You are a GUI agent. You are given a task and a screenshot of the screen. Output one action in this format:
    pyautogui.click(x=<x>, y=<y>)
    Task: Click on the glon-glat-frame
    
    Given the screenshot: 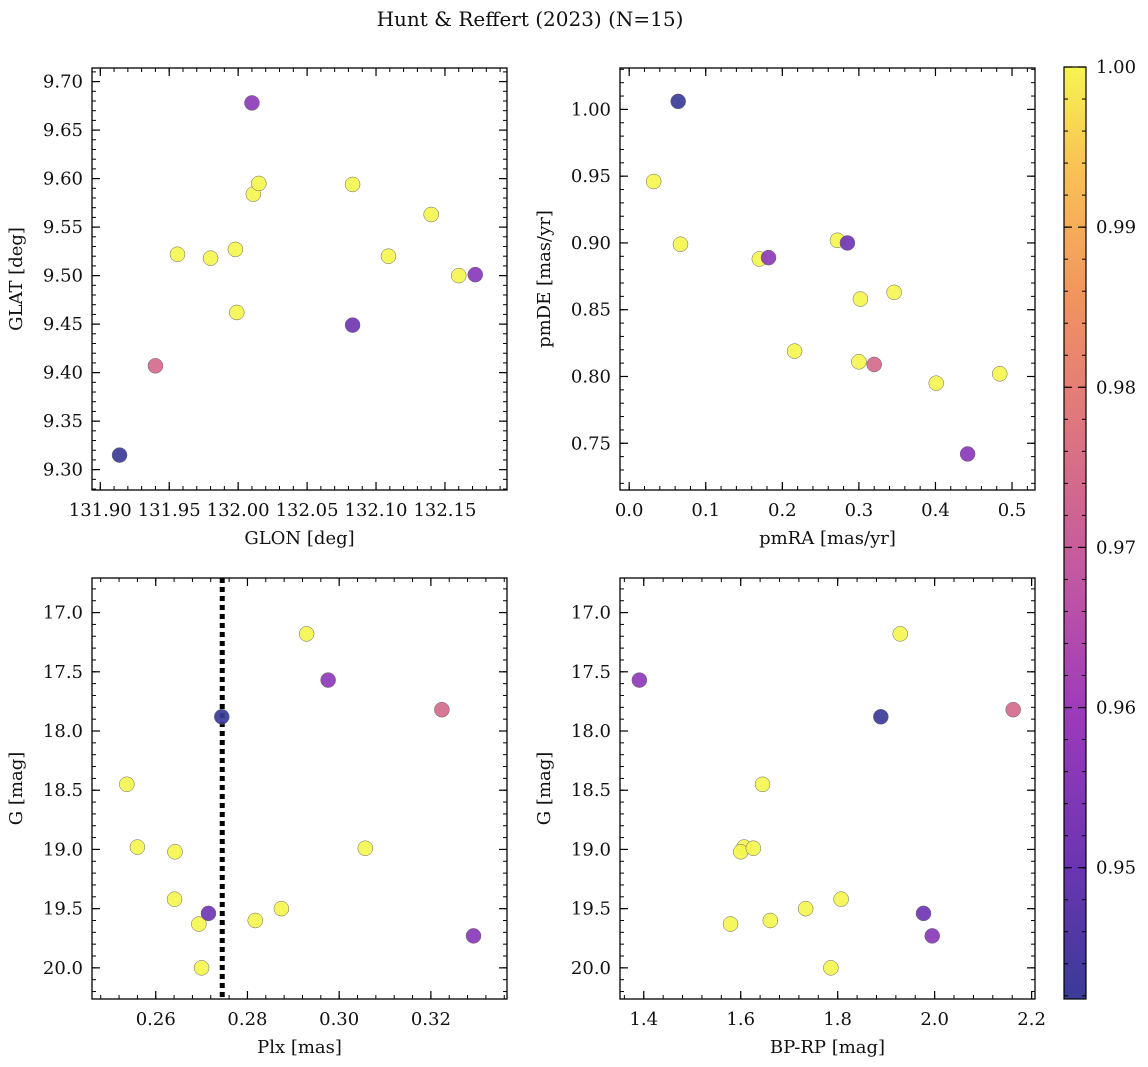 What is the action you would take?
    pyautogui.click(x=299, y=279)
    